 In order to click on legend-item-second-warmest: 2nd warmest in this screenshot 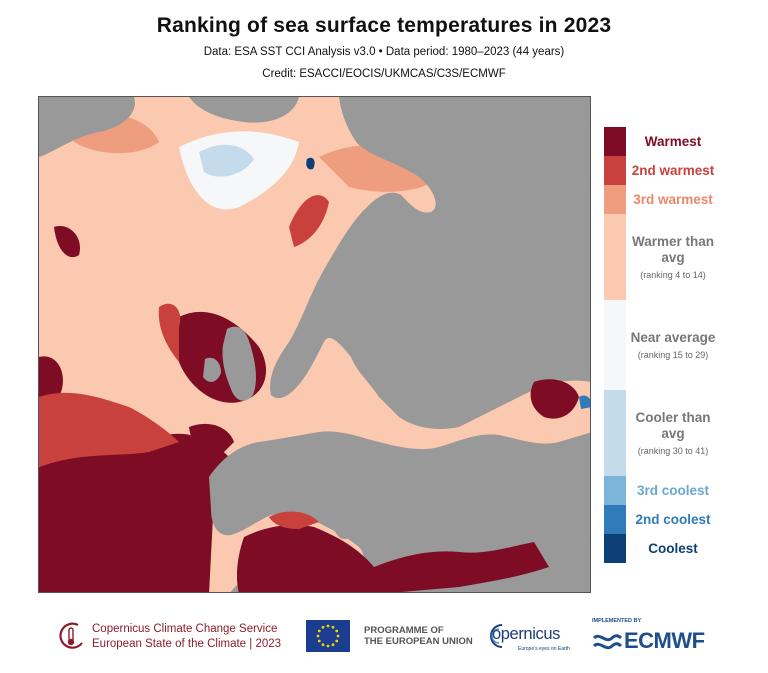, I will do `click(662, 170)`.